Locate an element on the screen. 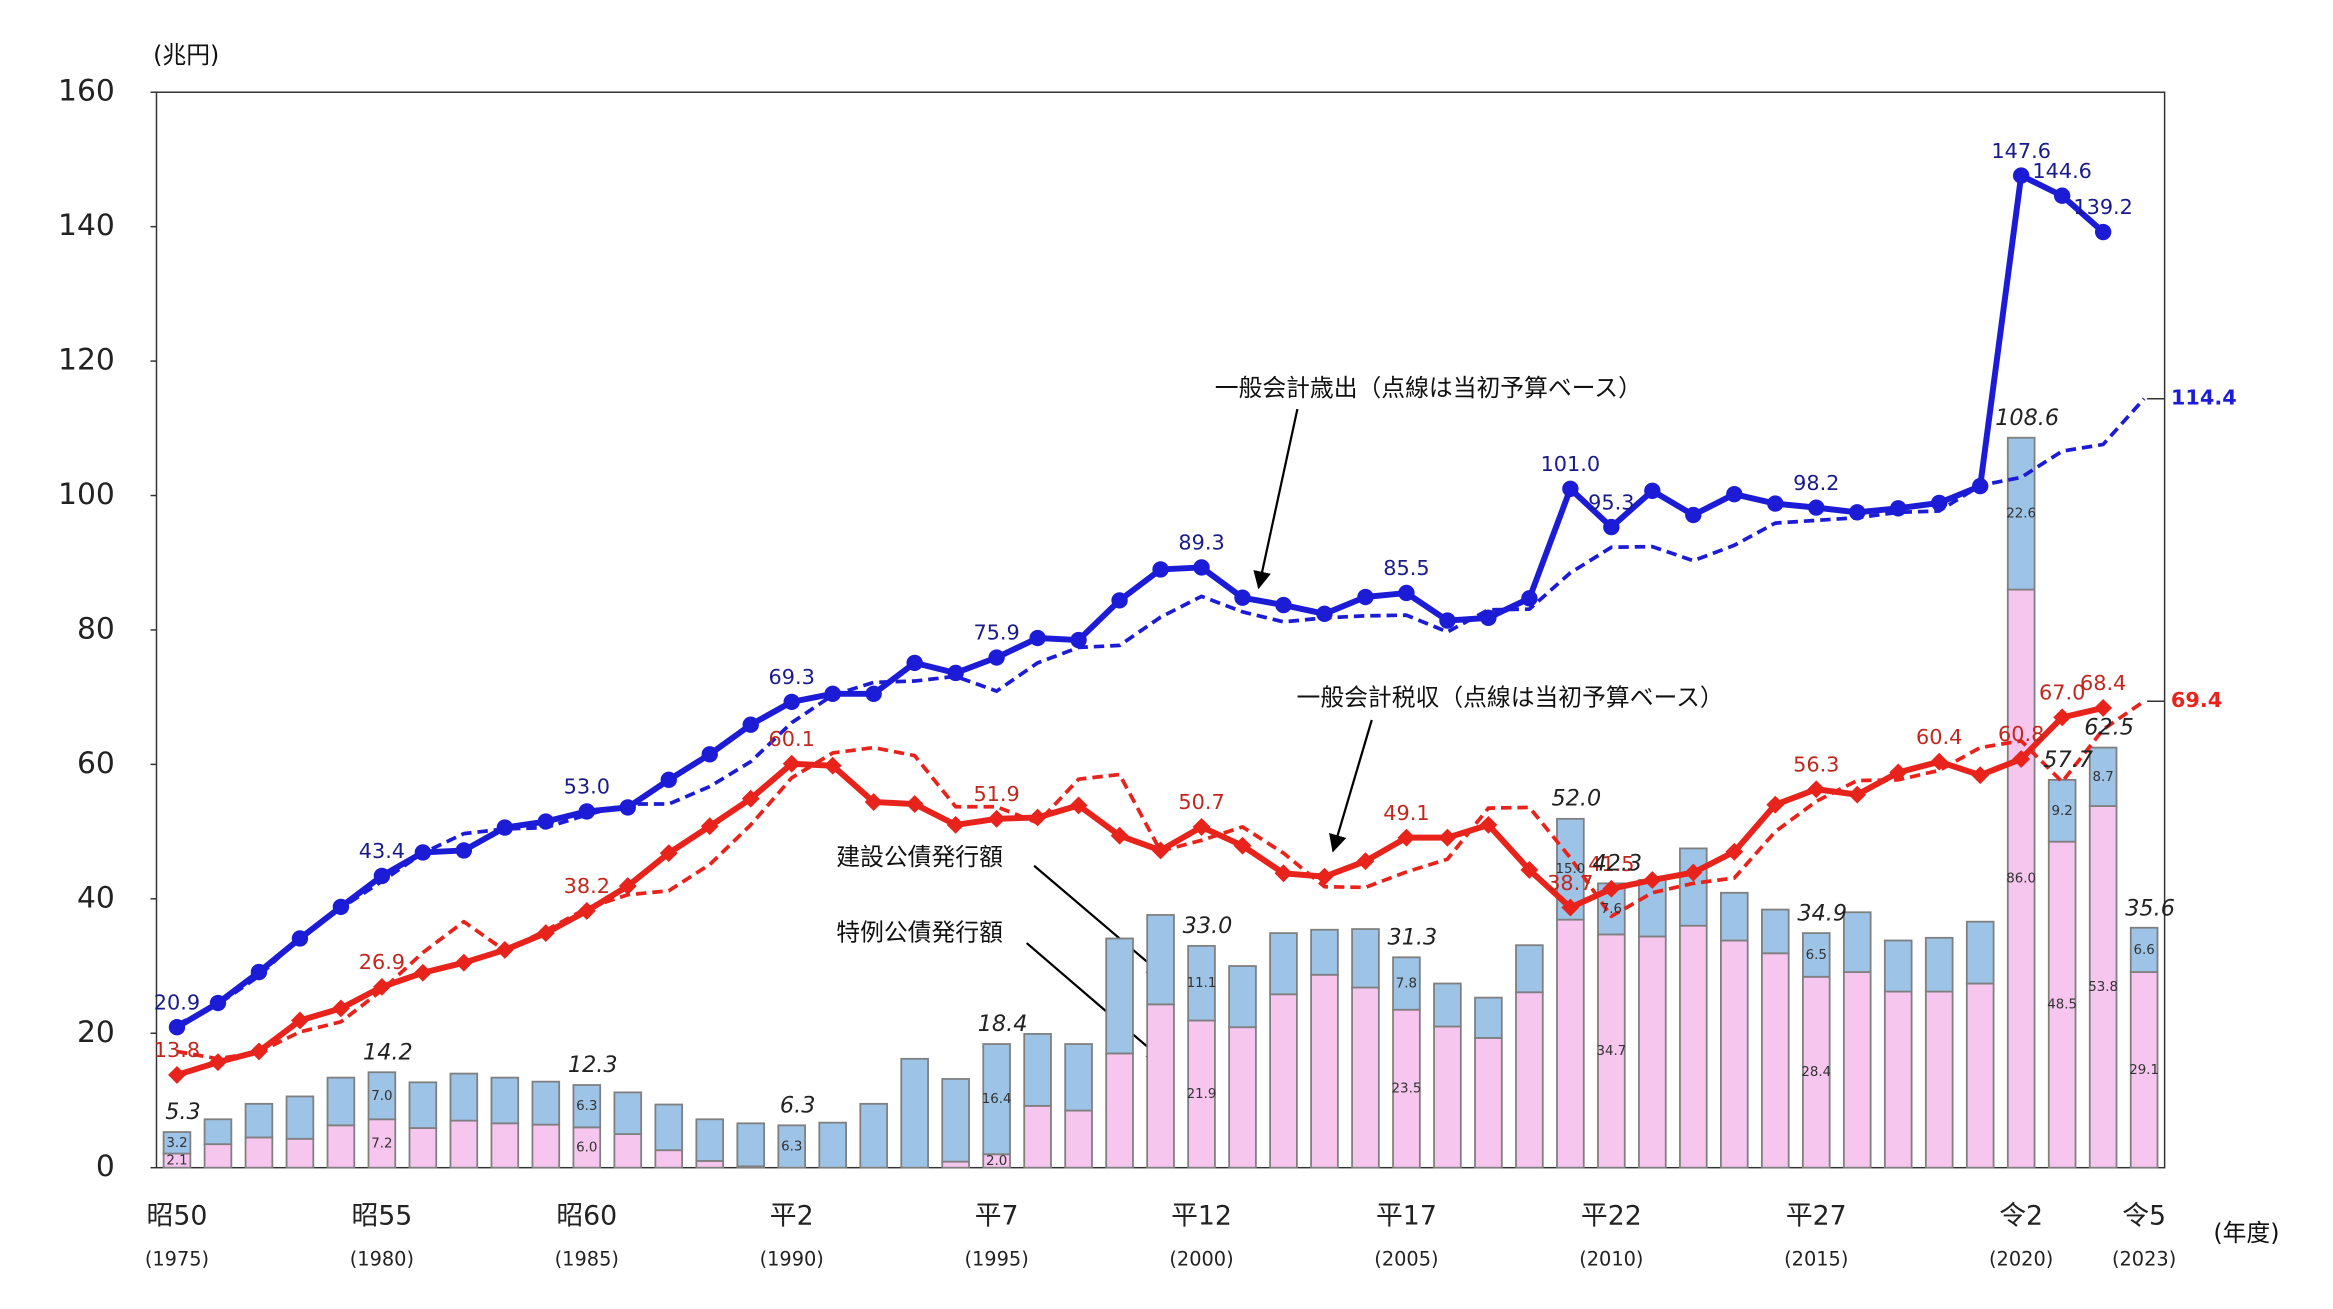 The image size is (2333, 1309). value-label: 98.2 is located at coordinates (1816, 483).